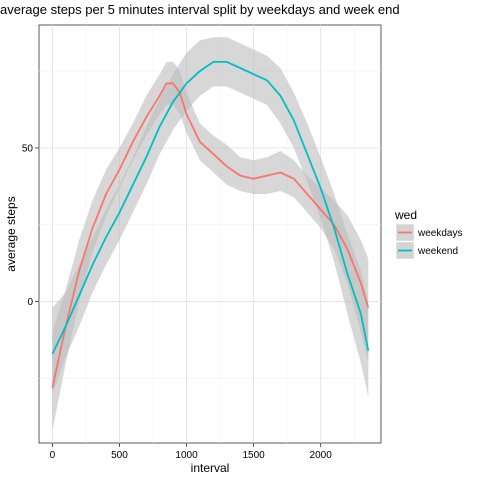 The image size is (480, 480). What do you see at coordinates (405, 215) in the screenshot?
I see `legend-title: wed` at bounding box center [405, 215].